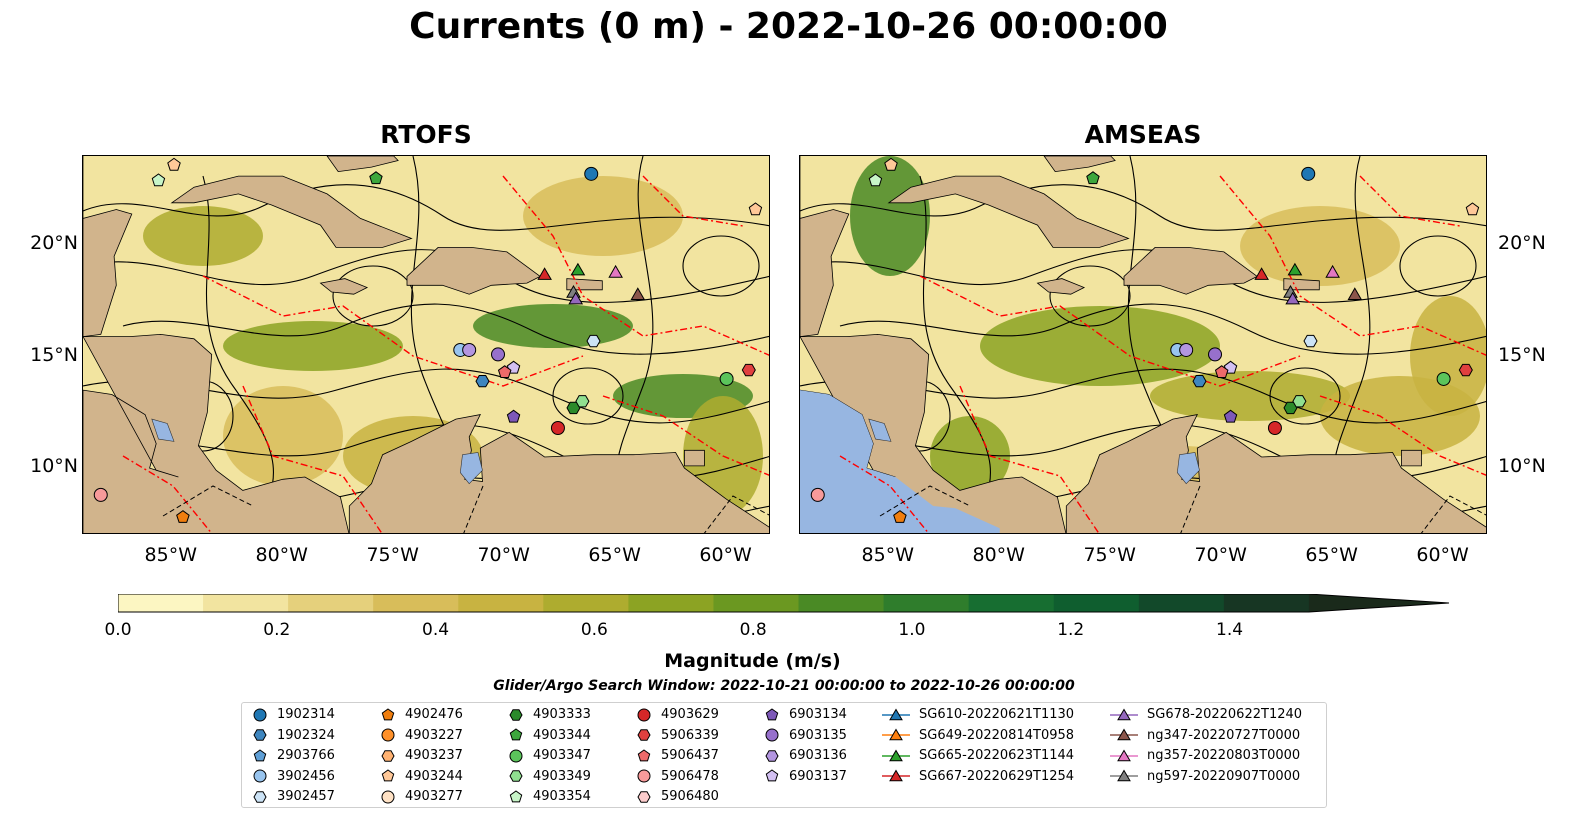 Image resolution: width=1577 pixels, height=827 pixels. I want to click on legend-entry: 4903244, so click(421, 776).